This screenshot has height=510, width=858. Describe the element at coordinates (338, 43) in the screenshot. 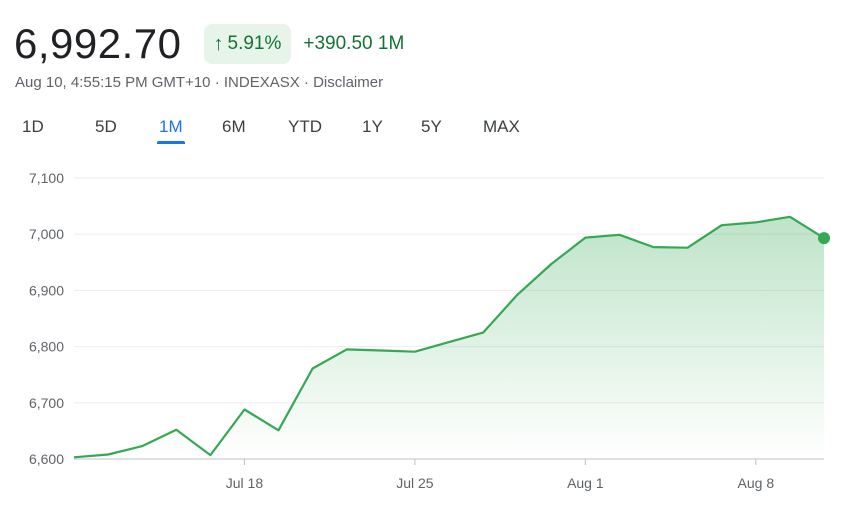

I see `absolute-change-value: +390.50` at that location.